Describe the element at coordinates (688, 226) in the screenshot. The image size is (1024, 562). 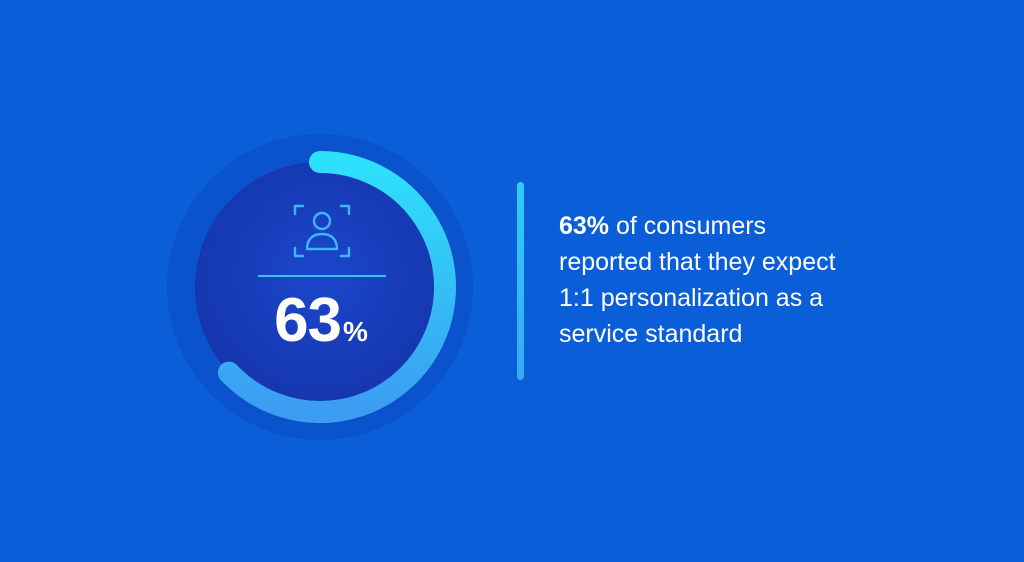
I see `stat-line-1-rest: of consumers` at that location.